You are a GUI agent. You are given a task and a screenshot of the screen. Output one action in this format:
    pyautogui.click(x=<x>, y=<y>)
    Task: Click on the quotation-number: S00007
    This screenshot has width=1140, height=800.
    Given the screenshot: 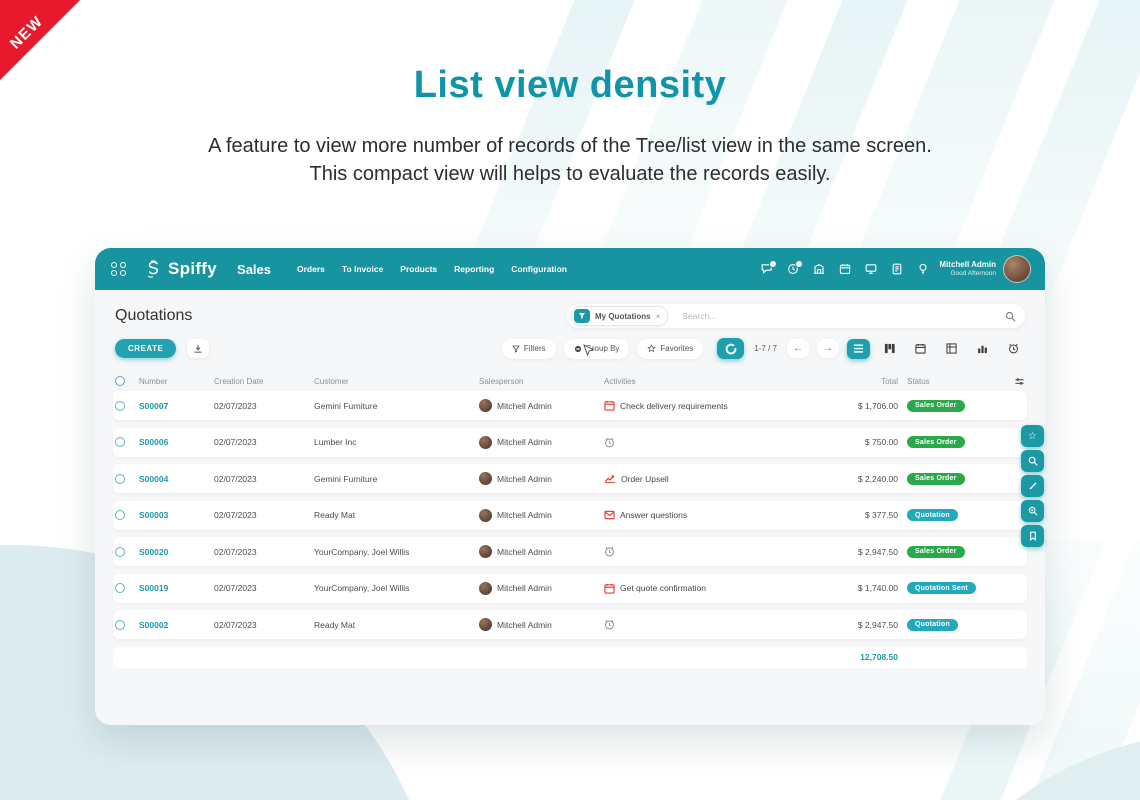 What is the action you would take?
    pyautogui.click(x=154, y=405)
    